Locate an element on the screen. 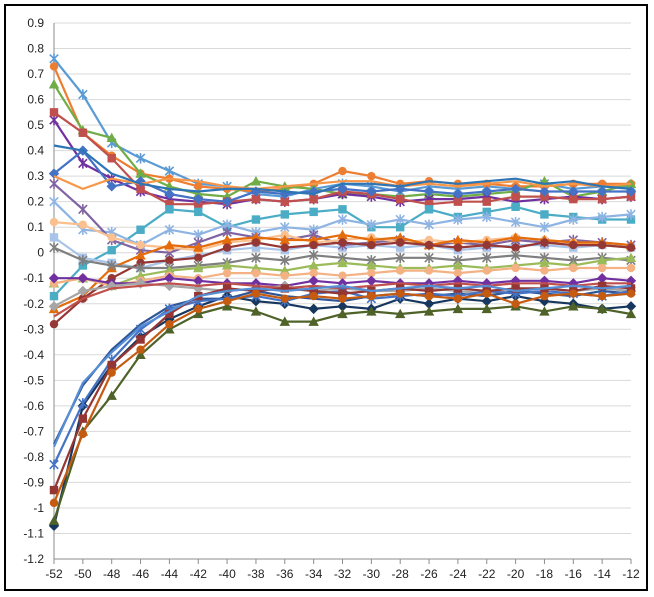  x-tick-label: -38 is located at coordinates (256, 574).